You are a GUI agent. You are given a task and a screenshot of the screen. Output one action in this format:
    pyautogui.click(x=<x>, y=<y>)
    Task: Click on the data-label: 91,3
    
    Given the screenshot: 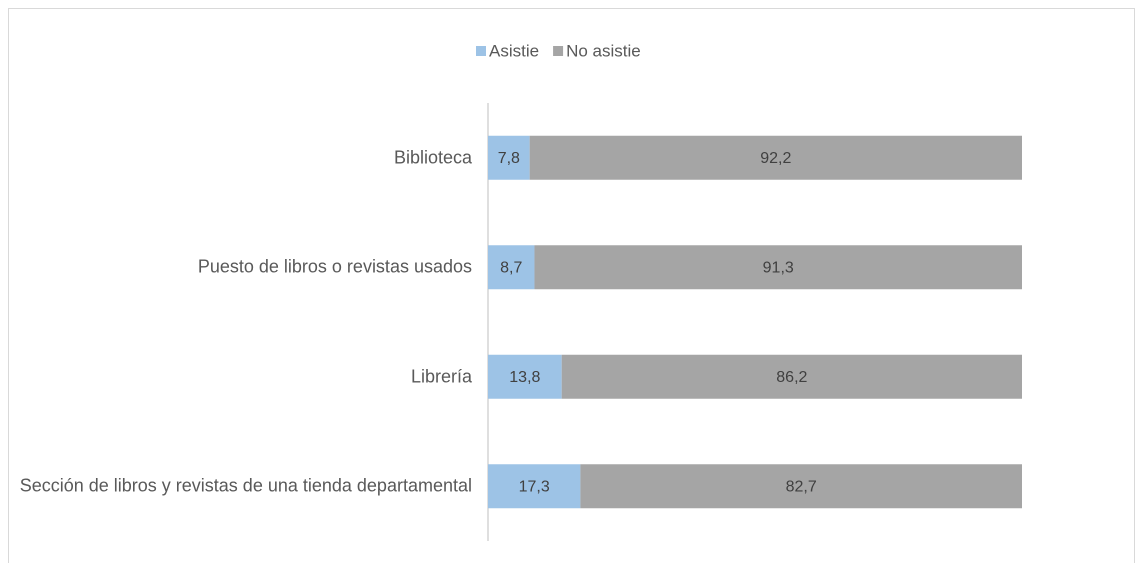 What is the action you would take?
    pyautogui.click(x=778, y=267)
    